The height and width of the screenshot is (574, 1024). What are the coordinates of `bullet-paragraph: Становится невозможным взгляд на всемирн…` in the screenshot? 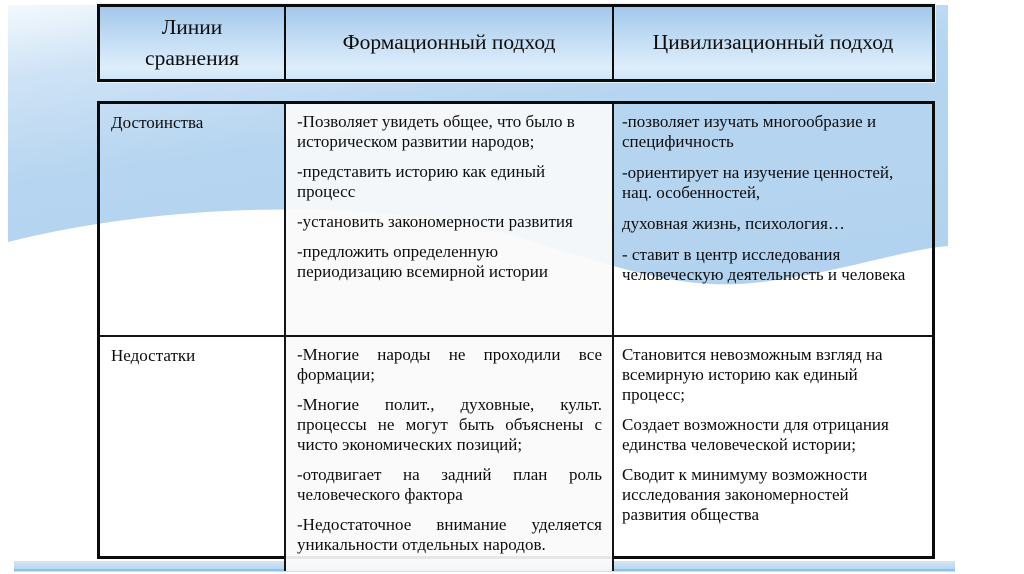 It's located at (752, 375).